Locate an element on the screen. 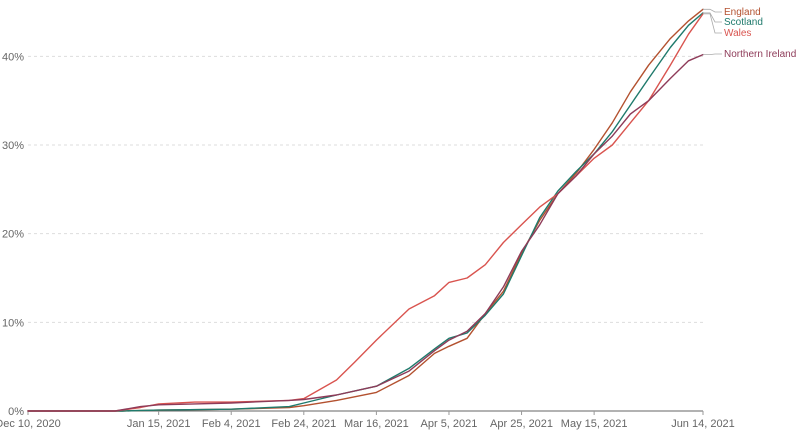 The height and width of the screenshot is (435, 800). x-tick-label: Mar 16, 2021 is located at coordinates (376, 424).